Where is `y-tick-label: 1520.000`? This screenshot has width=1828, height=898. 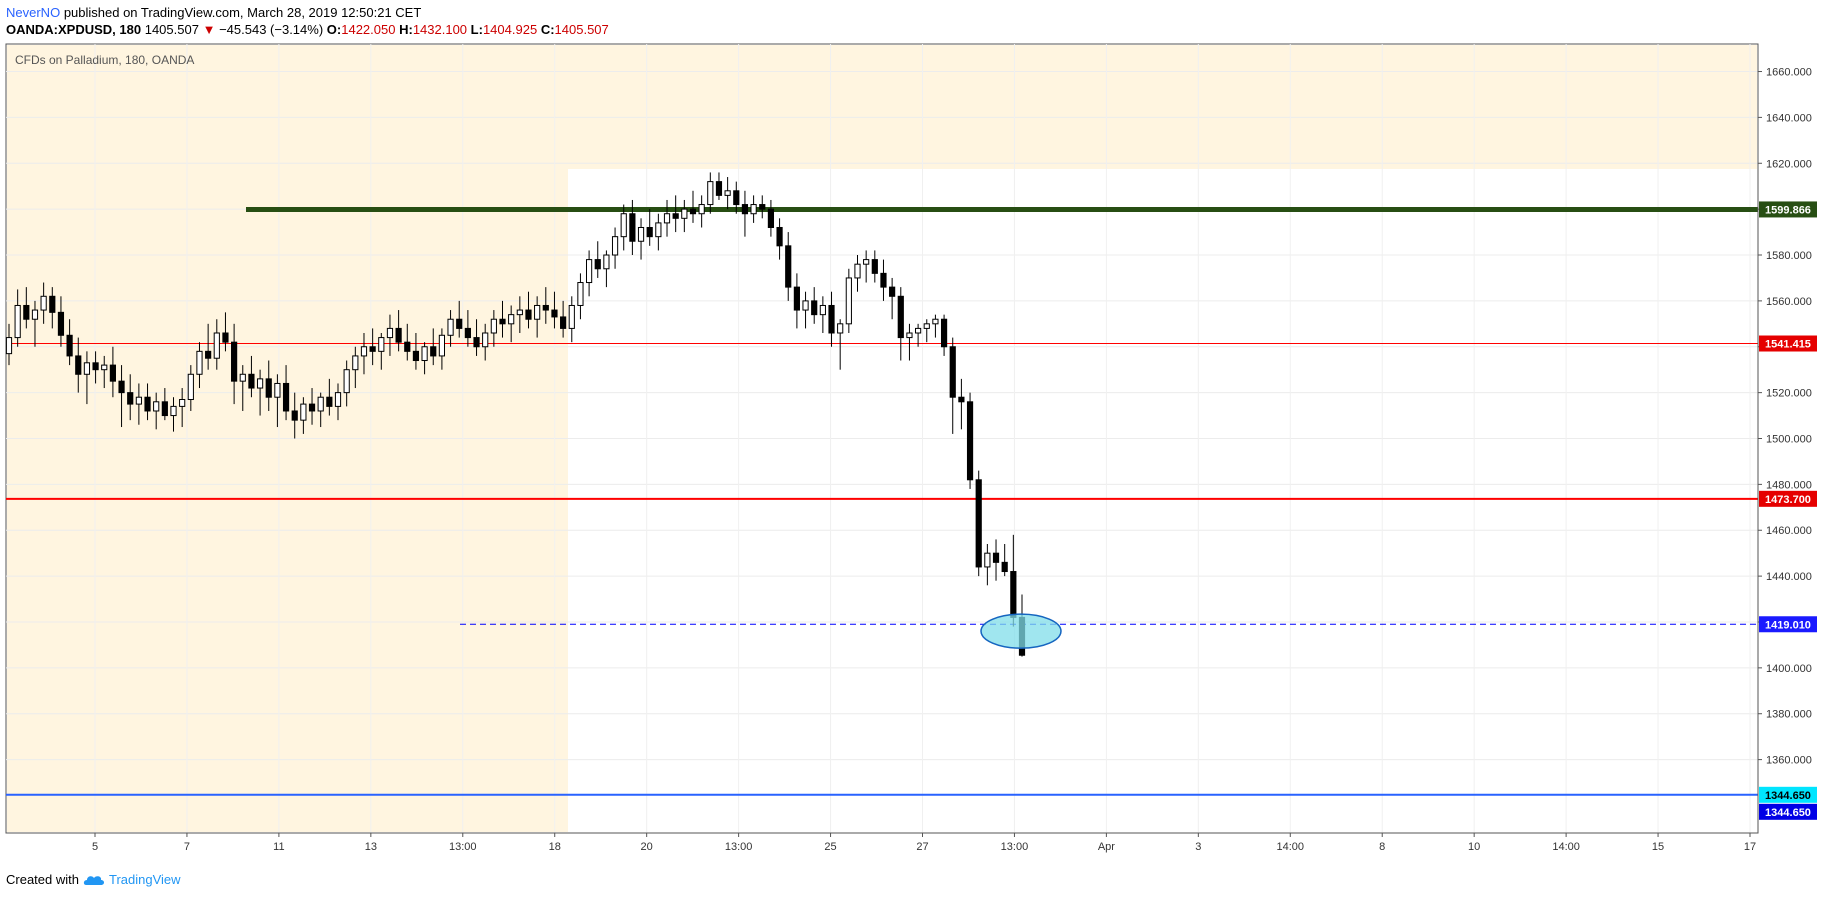
y-tick-label: 1520.000 is located at coordinates (1789, 394).